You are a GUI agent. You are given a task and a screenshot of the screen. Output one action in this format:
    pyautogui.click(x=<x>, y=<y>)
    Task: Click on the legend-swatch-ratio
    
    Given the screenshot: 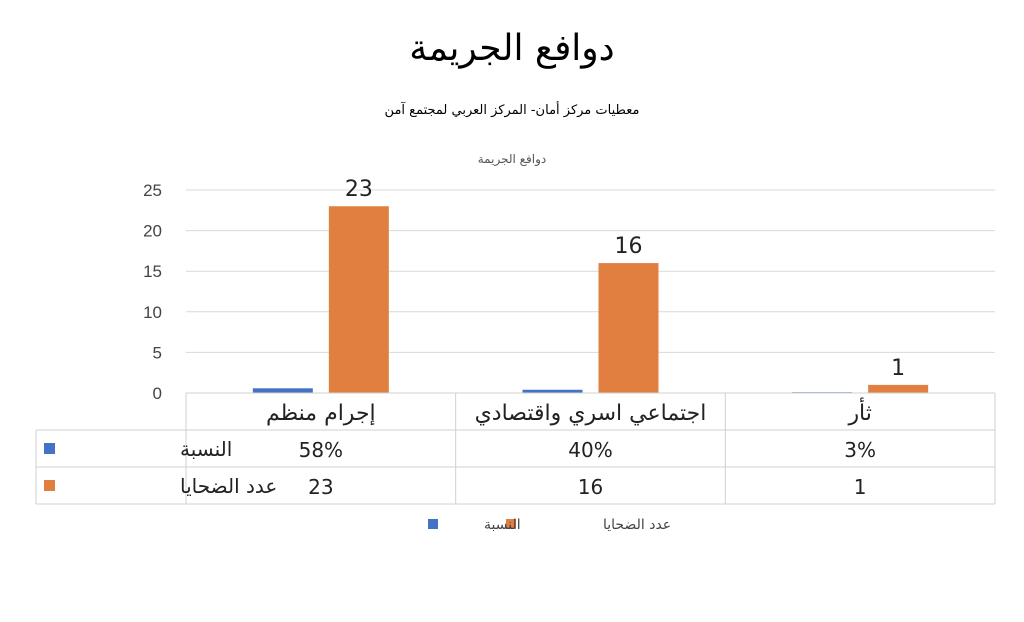 What is the action you would take?
    pyautogui.click(x=433, y=524)
    